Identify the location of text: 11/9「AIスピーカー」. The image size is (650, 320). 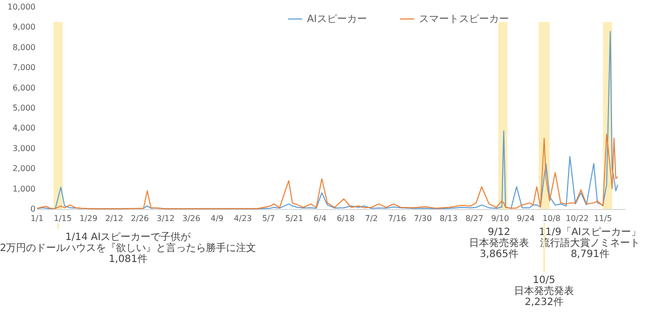
(590, 232).